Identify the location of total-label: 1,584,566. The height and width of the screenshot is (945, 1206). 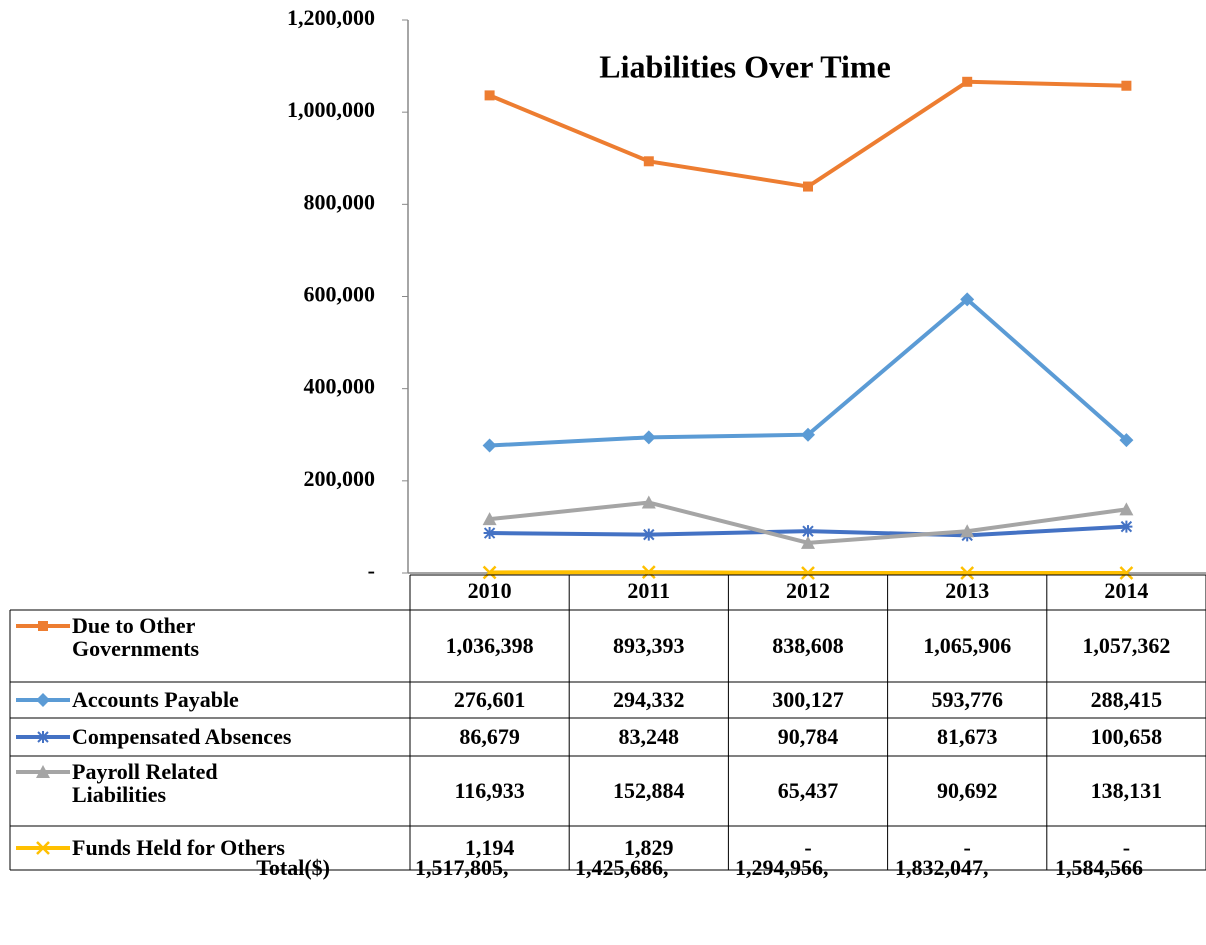
(1099, 867).